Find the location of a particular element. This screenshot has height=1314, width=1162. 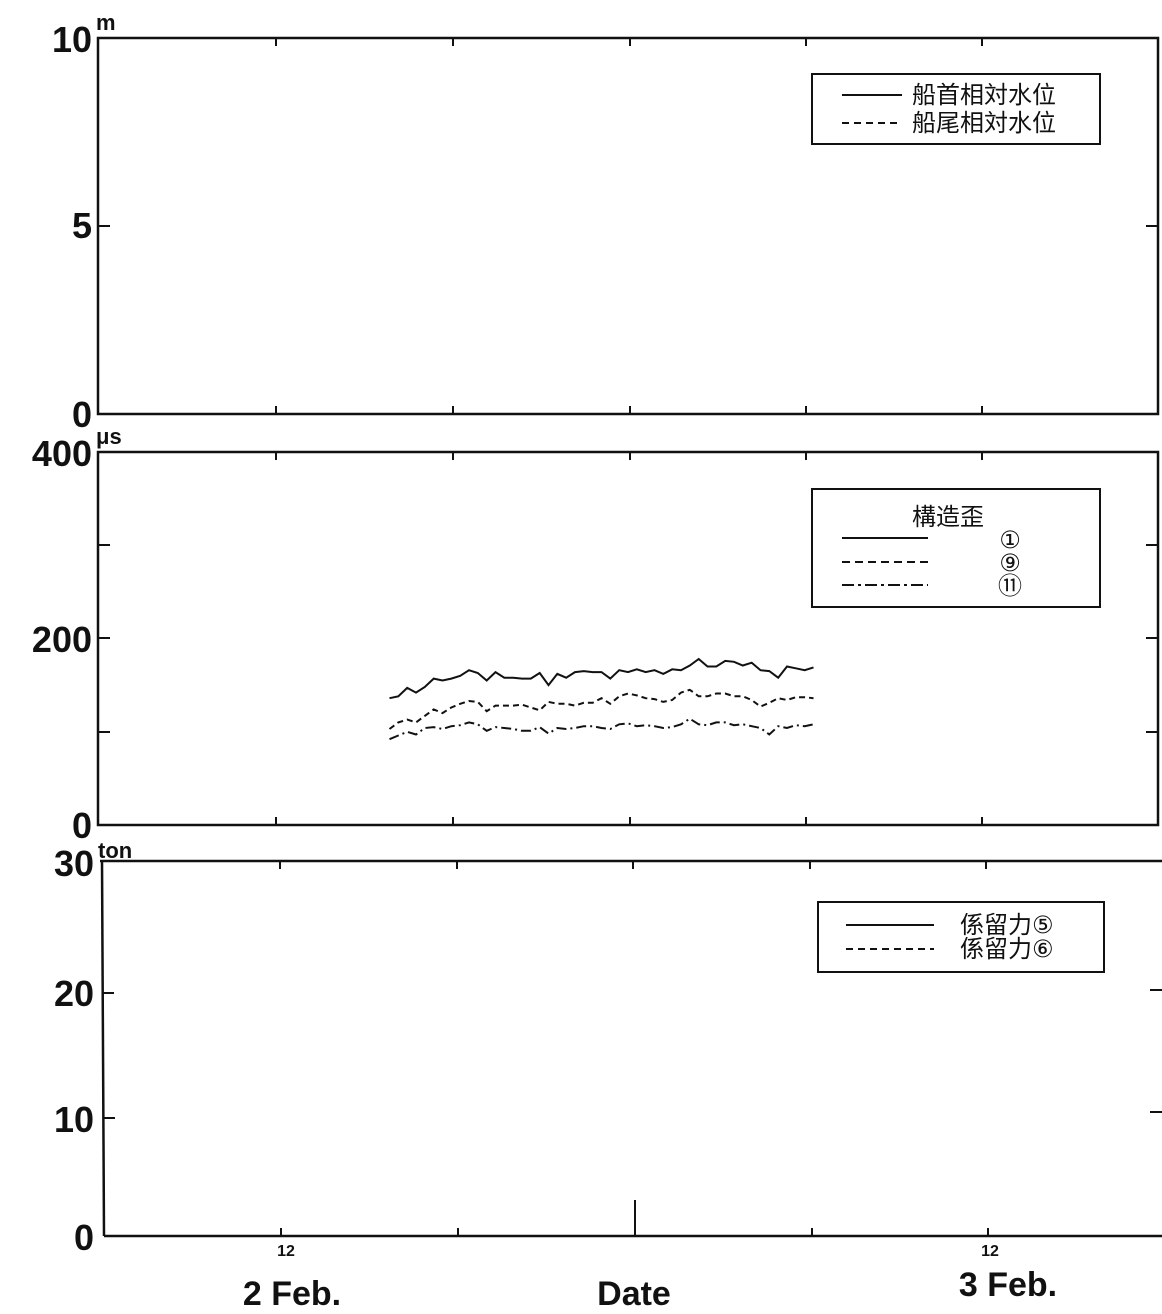

x-tick-date-1: 2 Feb. is located at coordinates (292, 1294).